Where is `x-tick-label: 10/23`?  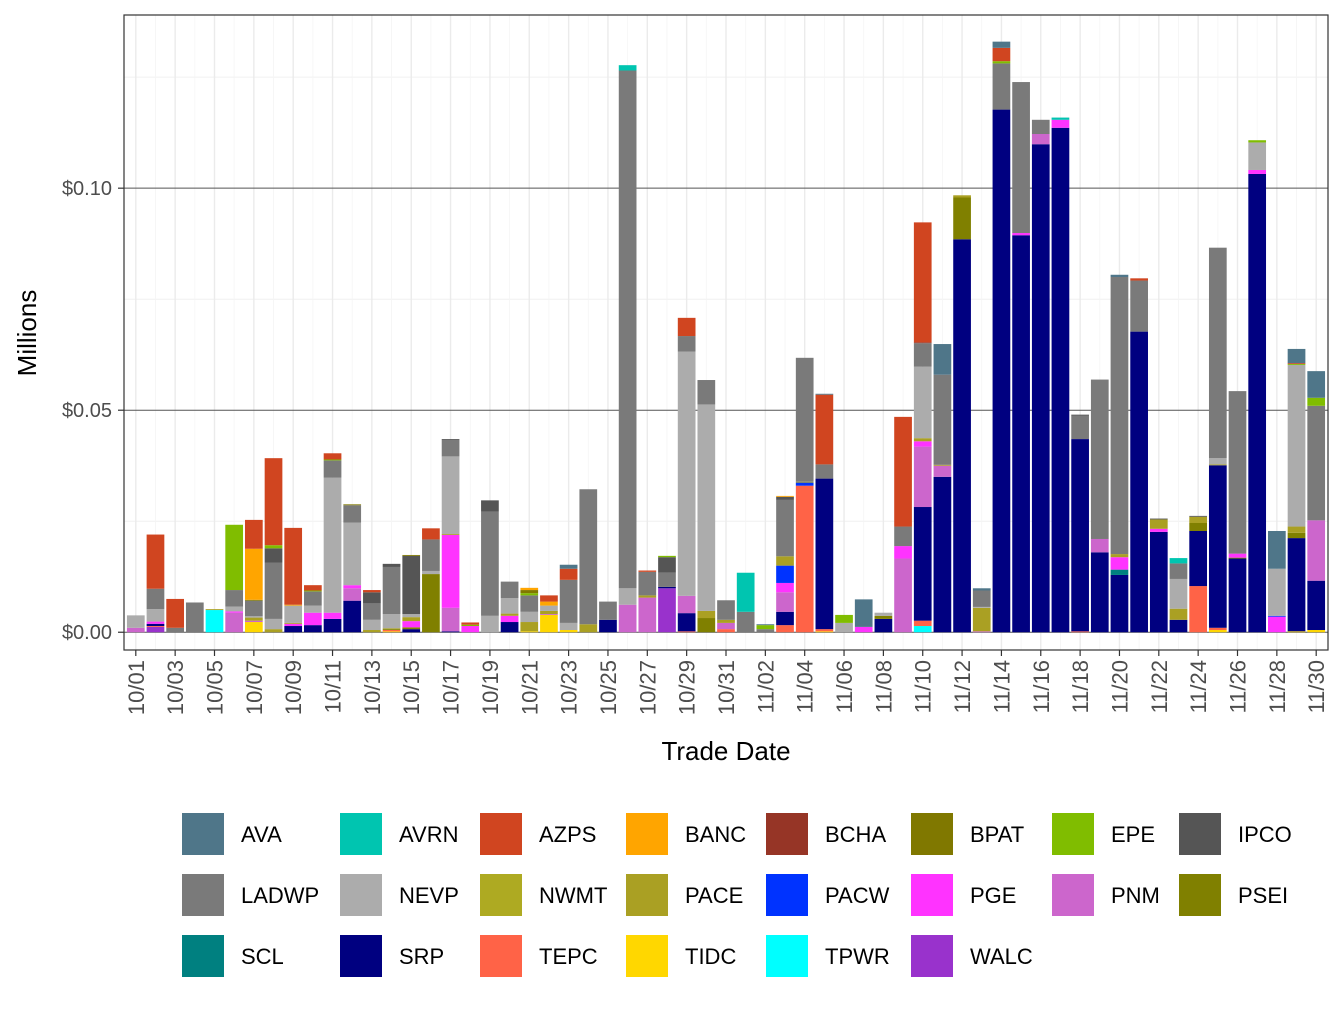
x-tick-label: 10/23 is located at coordinates (569, 687).